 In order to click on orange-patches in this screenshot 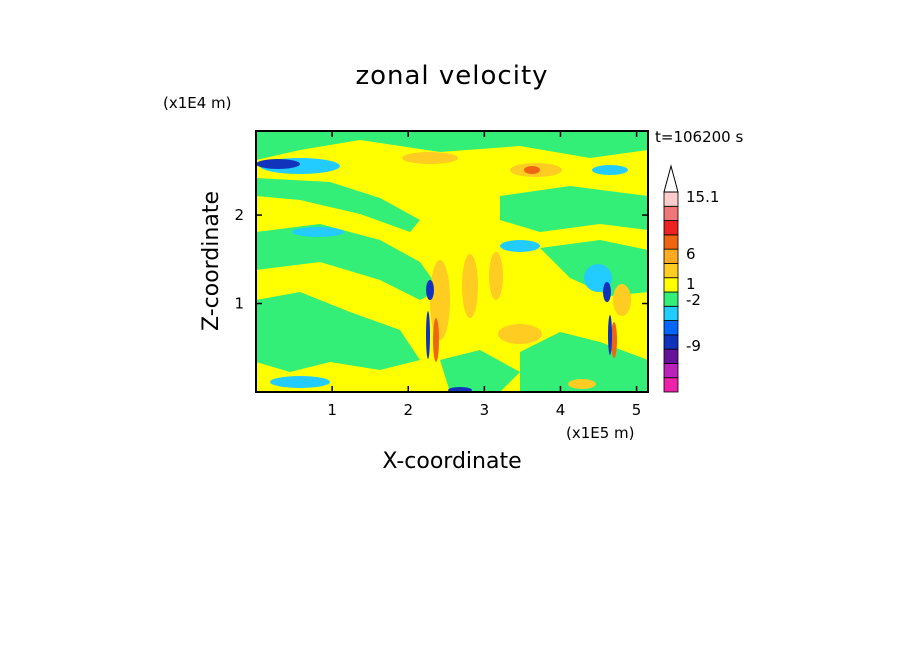, I will do `click(516, 270)`.